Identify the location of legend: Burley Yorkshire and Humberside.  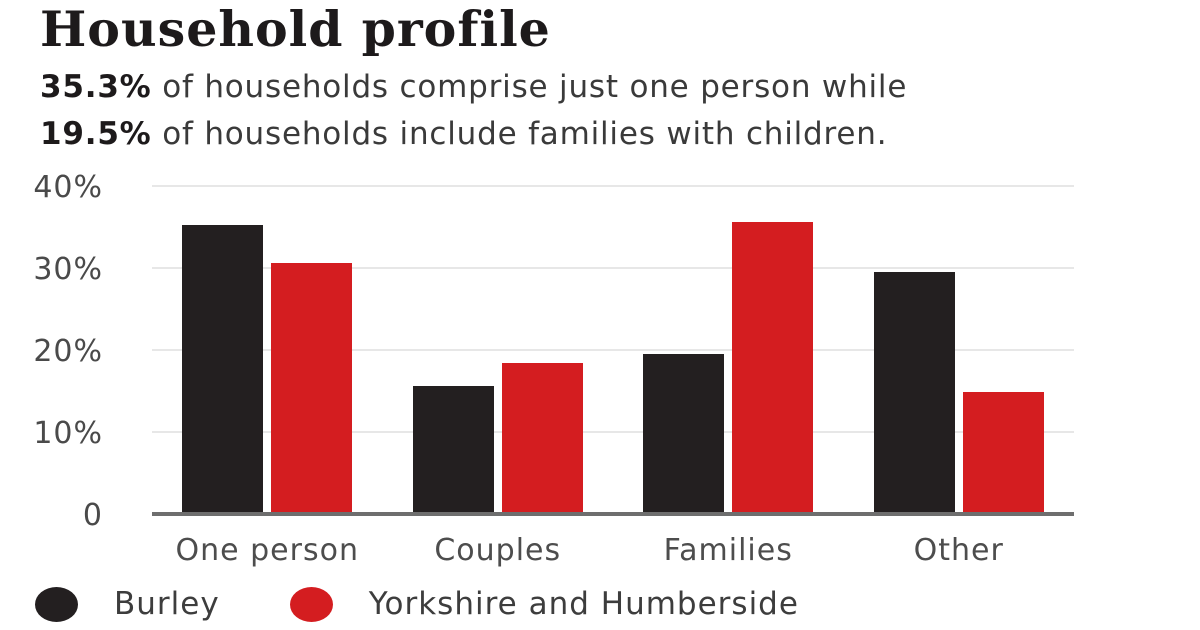
(417, 604).